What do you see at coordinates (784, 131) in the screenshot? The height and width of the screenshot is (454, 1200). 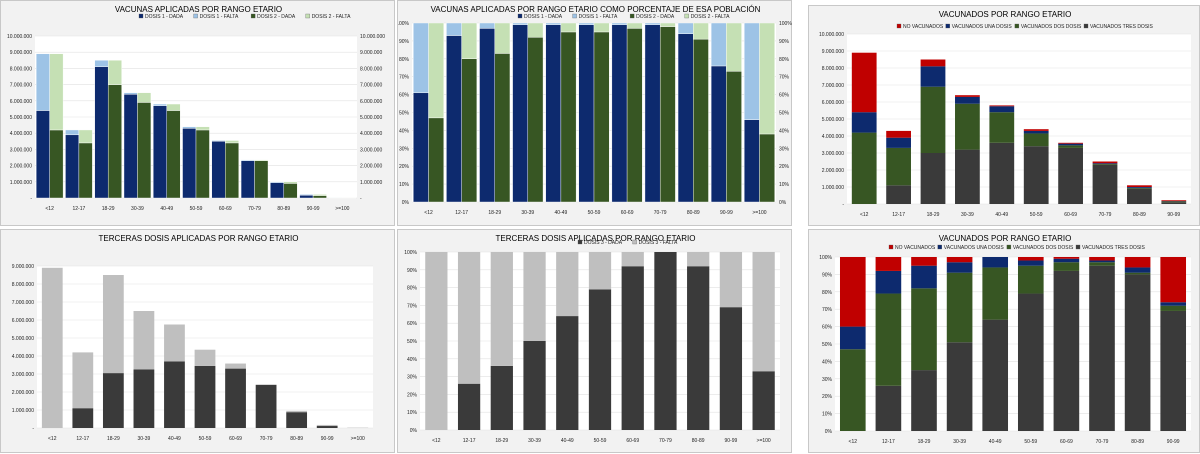 I see `y2-tick-label: 40%` at bounding box center [784, 131].